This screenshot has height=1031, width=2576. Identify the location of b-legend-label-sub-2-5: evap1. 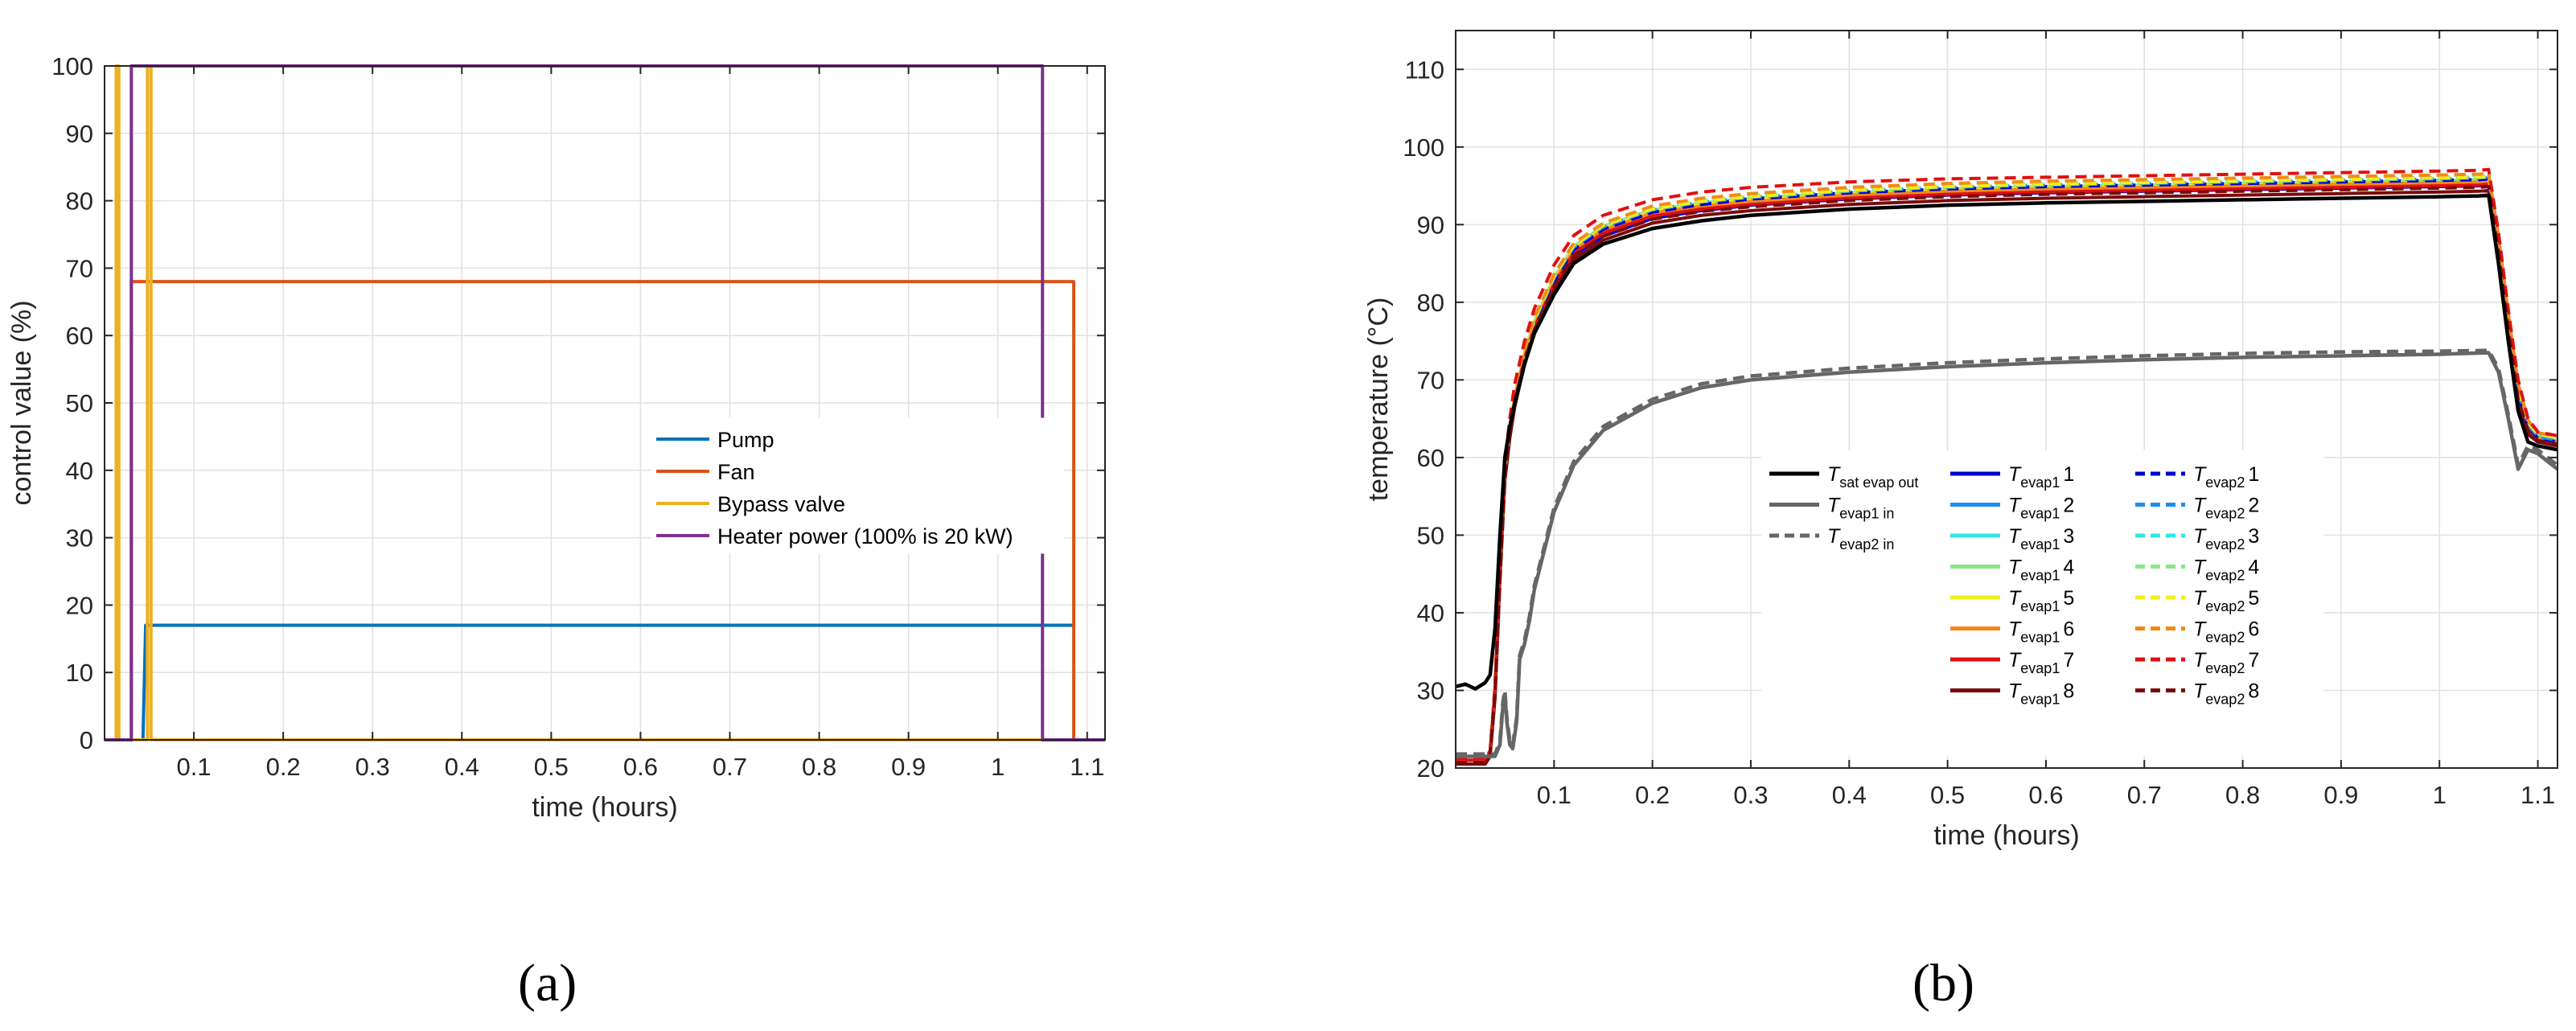
(2040, 606).